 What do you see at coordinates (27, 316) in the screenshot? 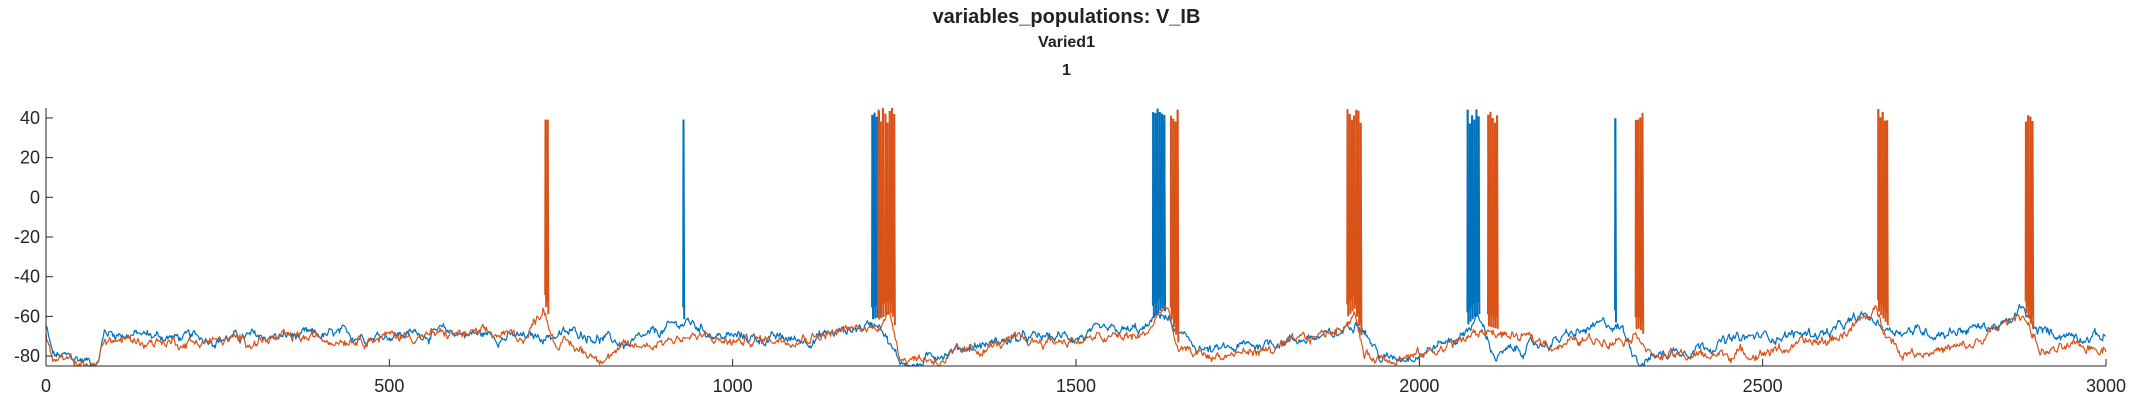
I see `y-tick-label: -60` at bounding box center [27, 316].